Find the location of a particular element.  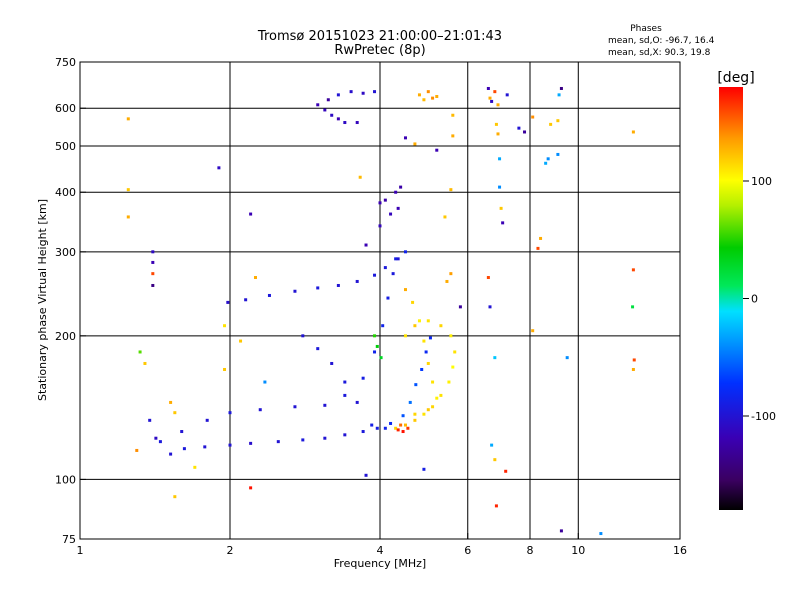

legend-line-o: mean, sd,O: -96.7, 16.4 is located at coordinates (661, 41).